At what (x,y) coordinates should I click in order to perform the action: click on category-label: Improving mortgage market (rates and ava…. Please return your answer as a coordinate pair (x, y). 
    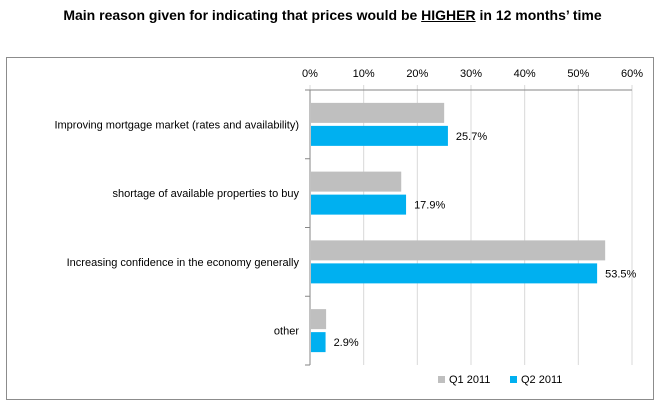
    Looking at the image, I should click on (176, 125).